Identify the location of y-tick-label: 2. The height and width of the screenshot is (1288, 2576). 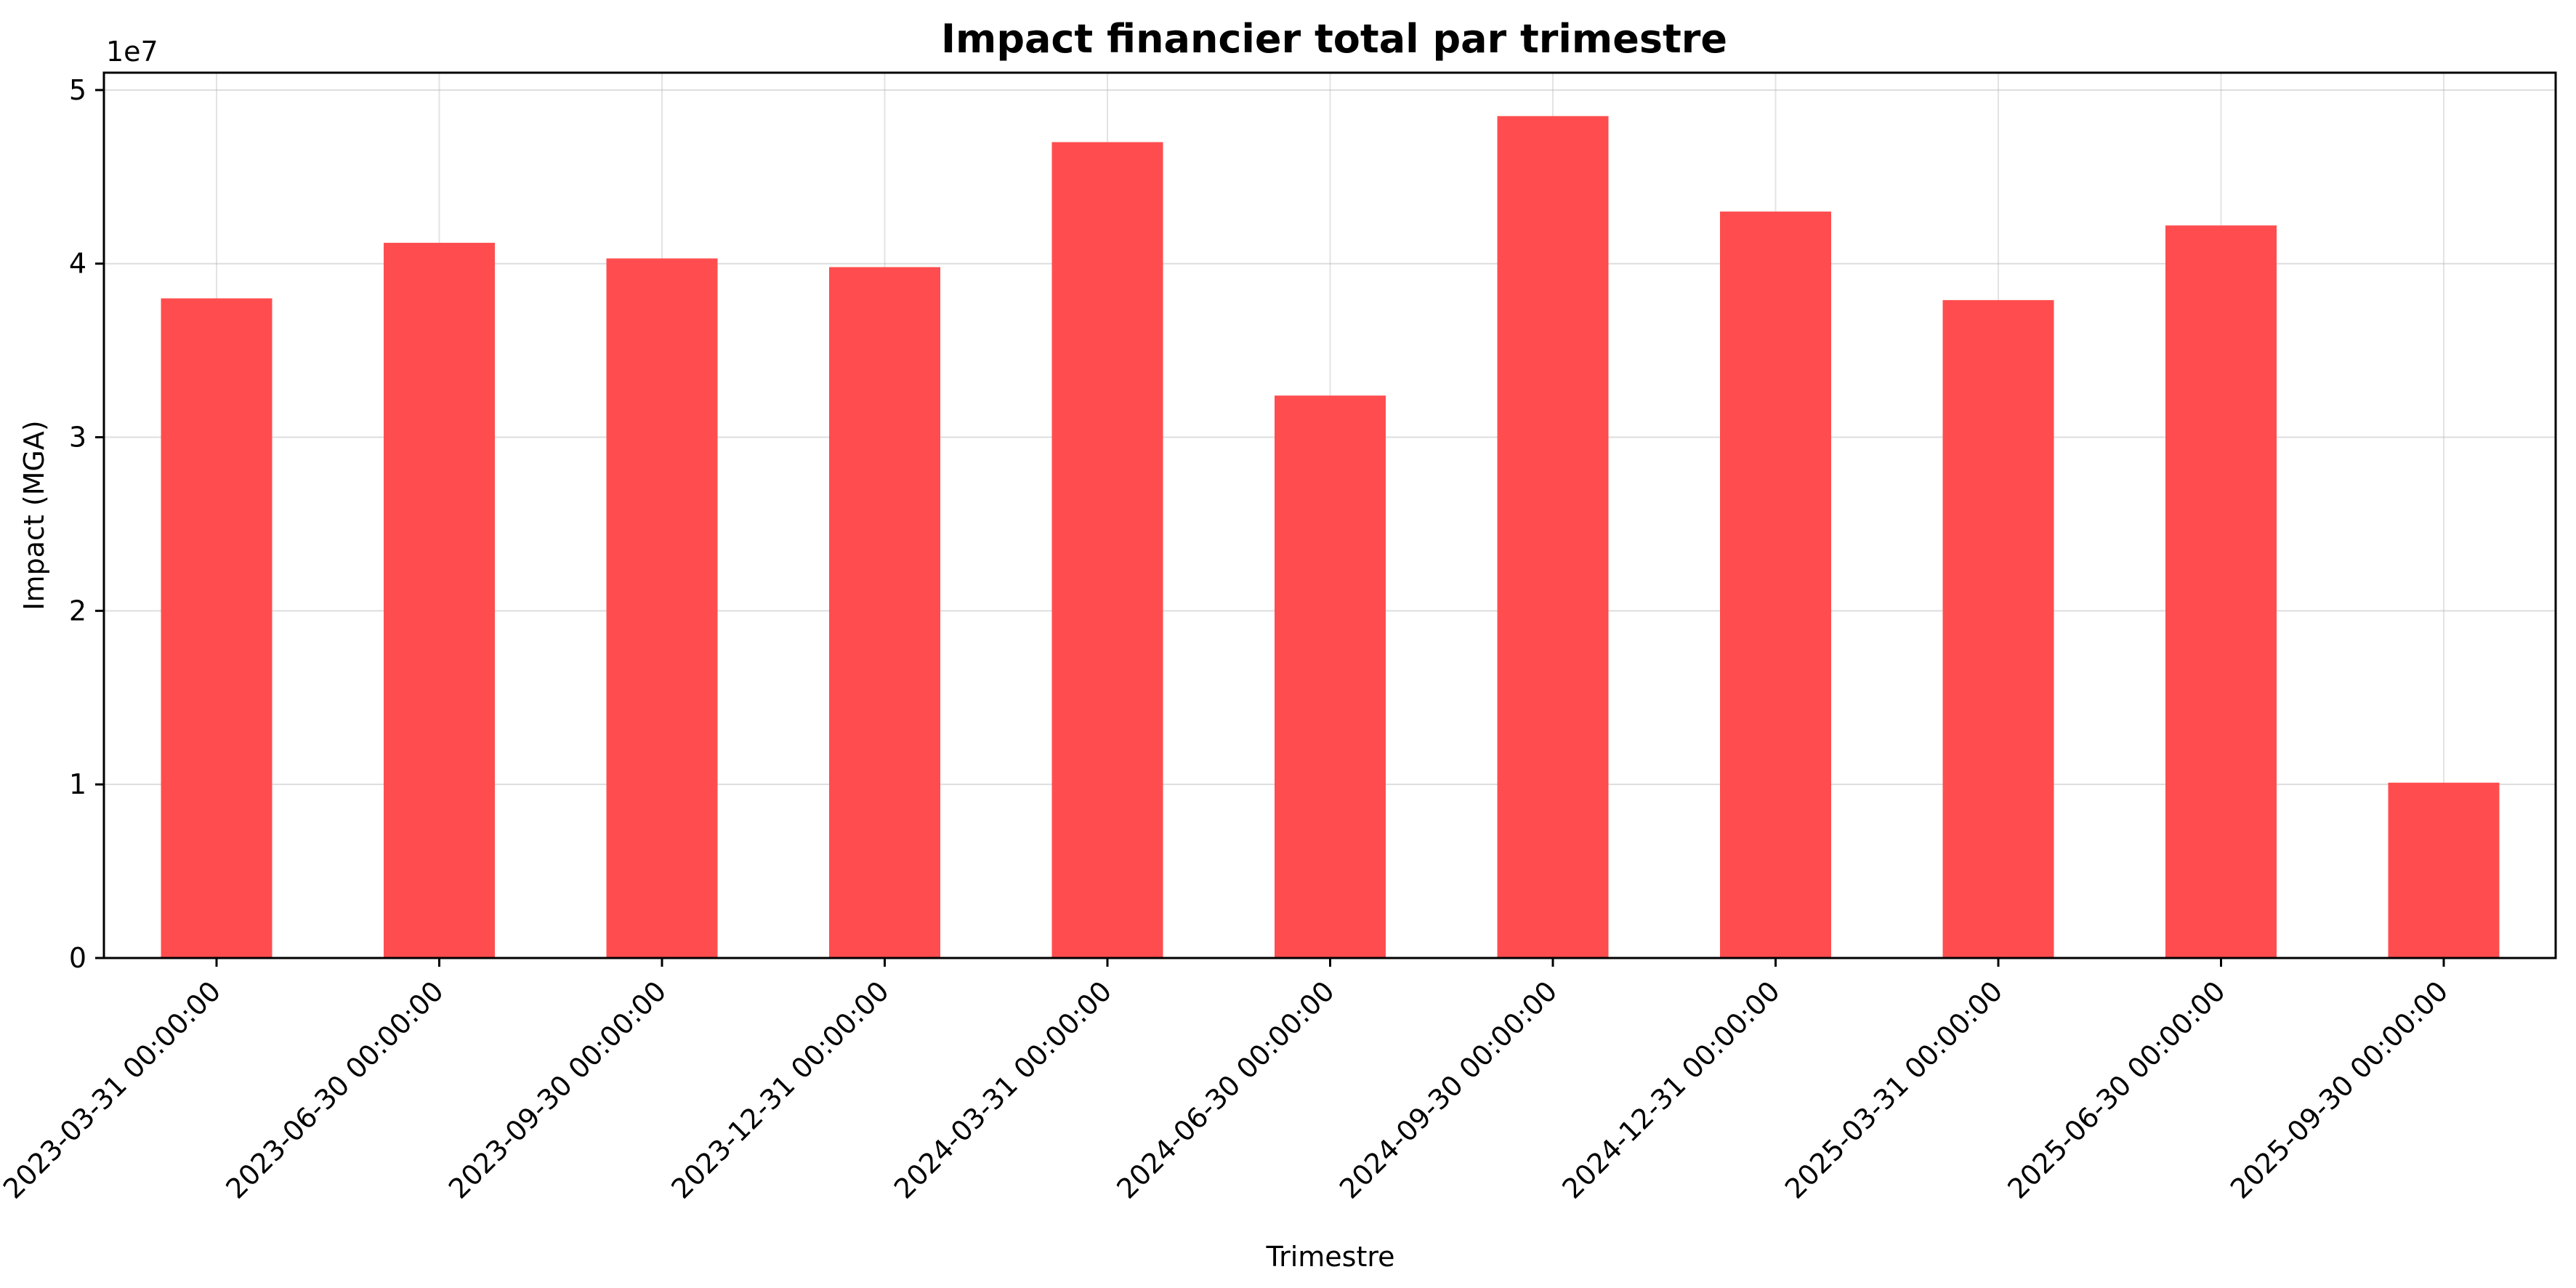
(78, 611).